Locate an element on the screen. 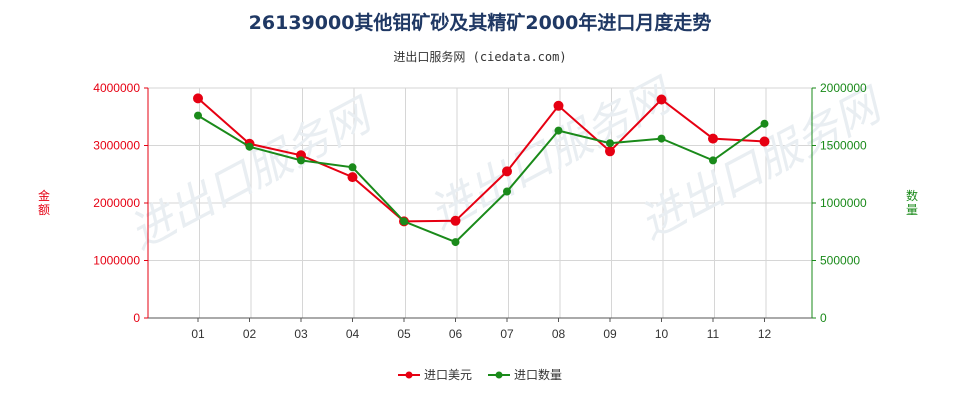 The image size is (960, 400). x-tick-label: 09 is located at coordinates (610, 334).